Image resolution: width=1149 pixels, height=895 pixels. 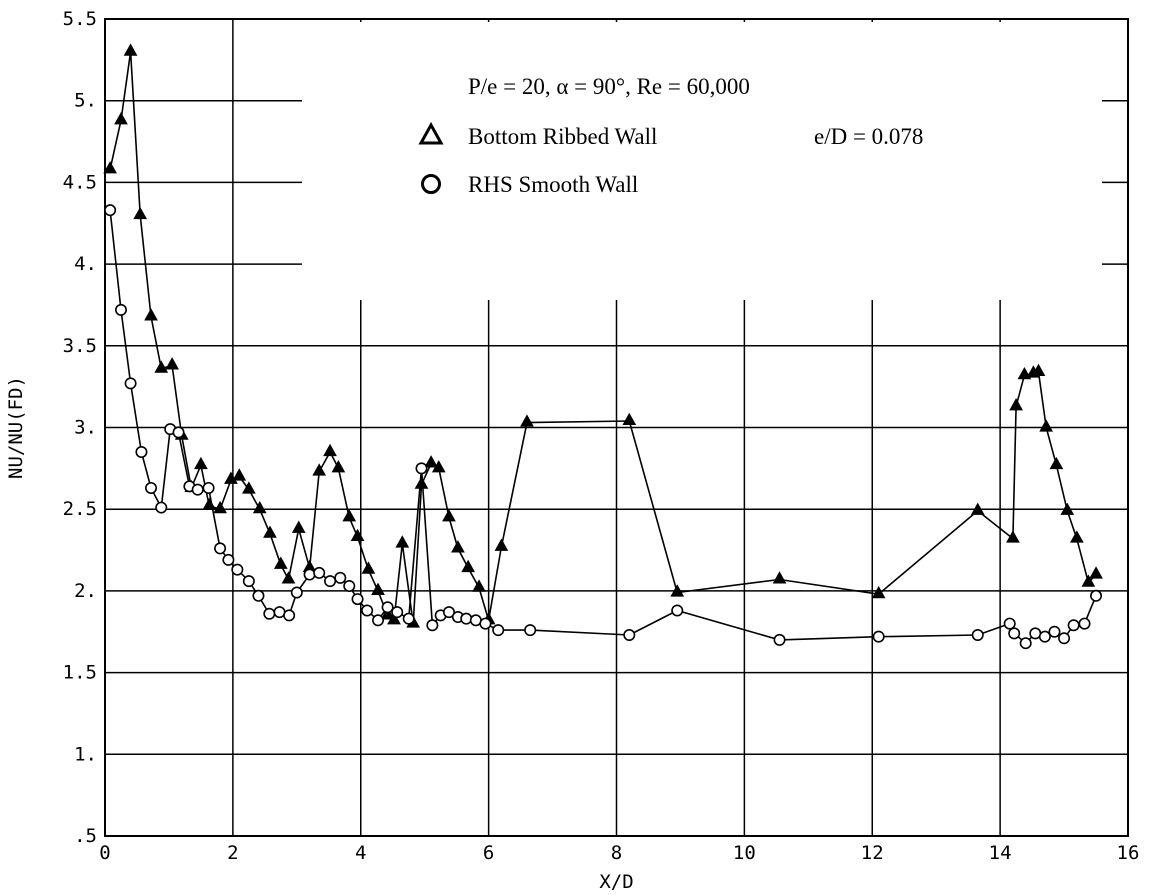 What do you see at coordinates (85, 264) in the screenshot?
I see `y-tick-label: 4.` at bounding box center [85, 264].